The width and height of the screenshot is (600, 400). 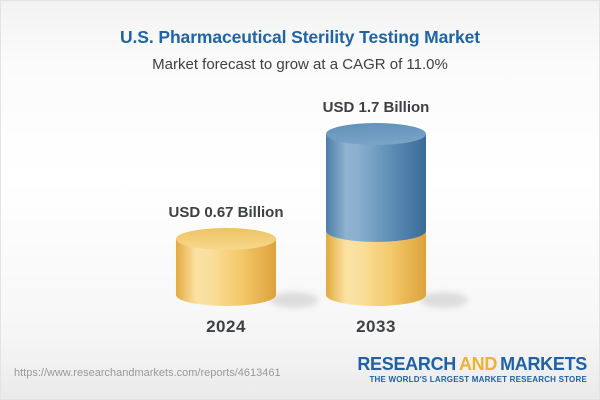 What do you see at coordinates (376, 326) in the screenshot?
I see `category-label-2033: 2033` at bounding box center [376, 326].